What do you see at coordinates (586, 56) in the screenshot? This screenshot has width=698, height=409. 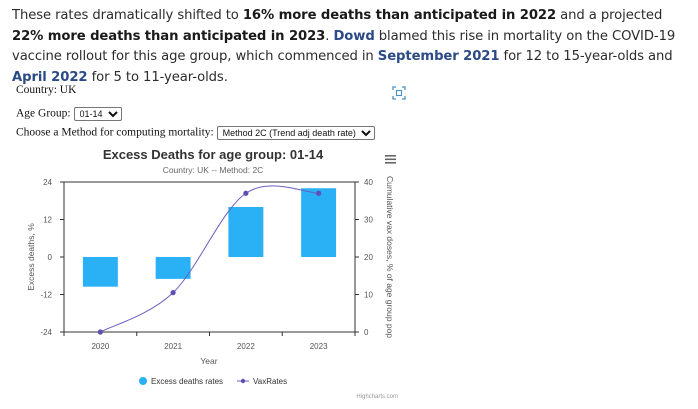 I see `article-text: for 12 to 15-year-olds and` at bounding box center [586, 56].